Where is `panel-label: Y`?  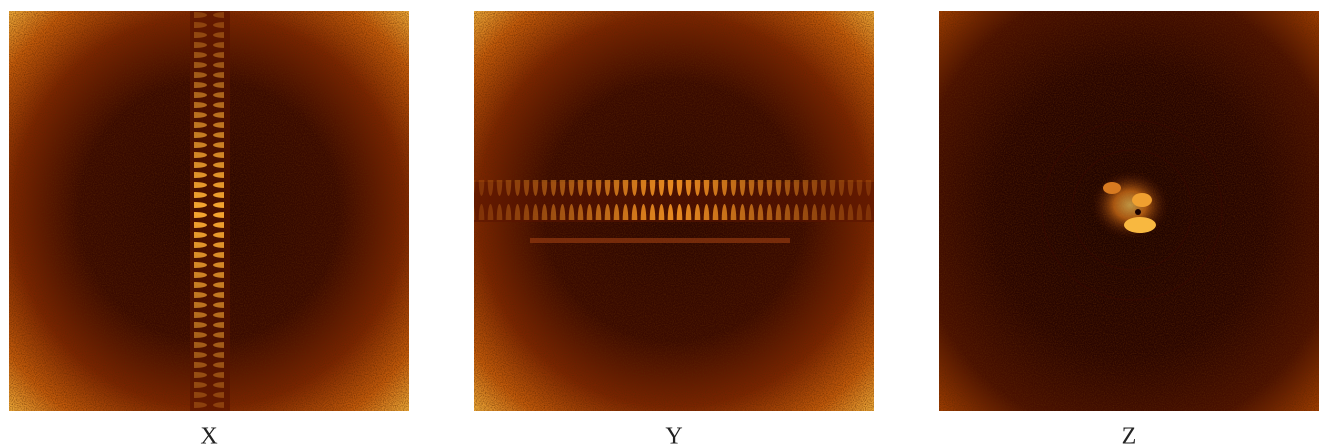
panel-label: Y is located at coordinates (673, 435).